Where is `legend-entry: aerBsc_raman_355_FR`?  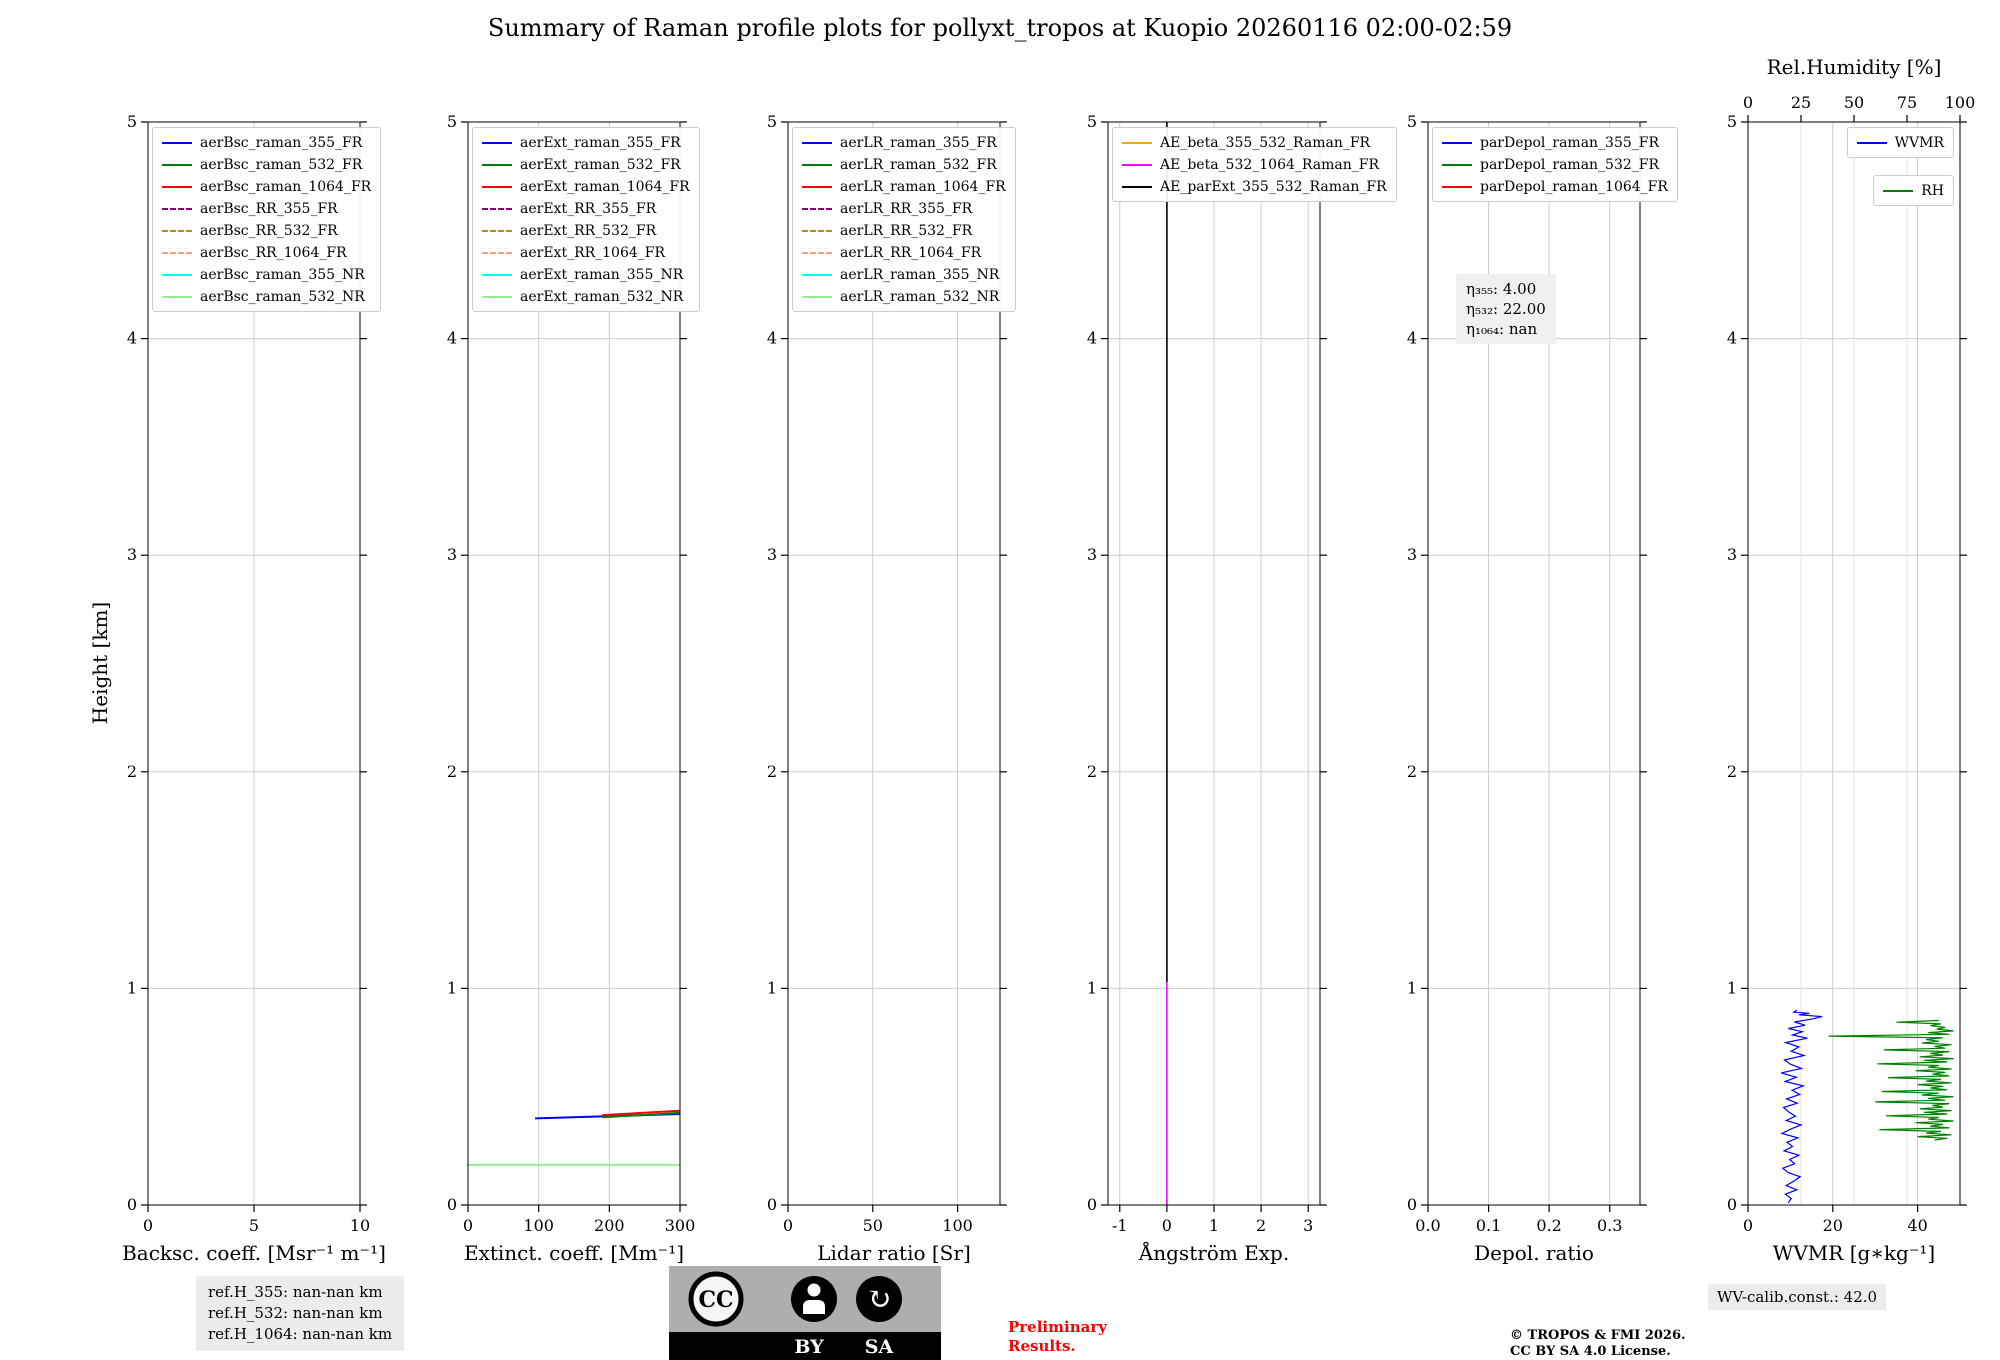
legend-entry: aerBsc_raman_355_FR is located at coordinates (266, 142).